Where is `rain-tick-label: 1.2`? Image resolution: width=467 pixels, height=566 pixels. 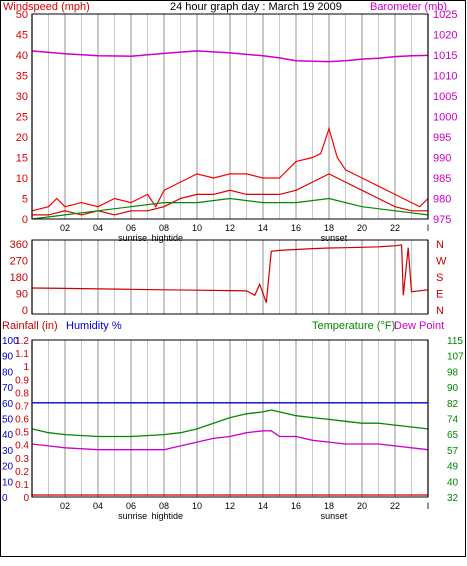
rain-tick-label: 1.2 is located at coordinates (22, 341).